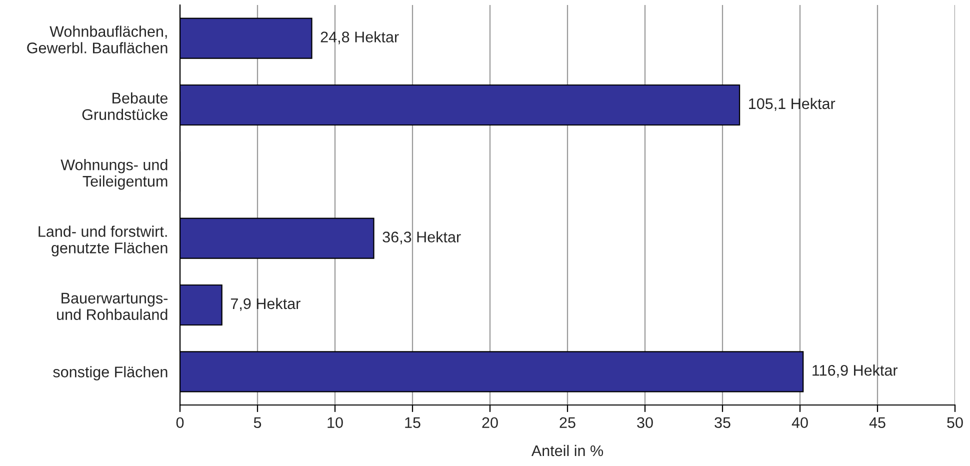  What do you see at coordinates (792, 104) in the screenshot?
I see `annotation: 105,1 Hektar` at bounding box center [792, 104].